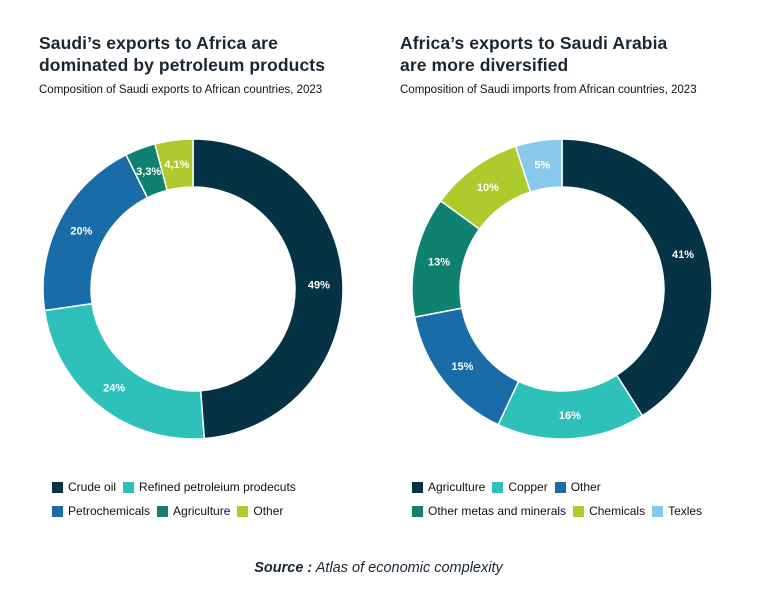 This screenshot has height=597, width=757. I want to click on legend-item-copper: Copper, so click(520, 487).